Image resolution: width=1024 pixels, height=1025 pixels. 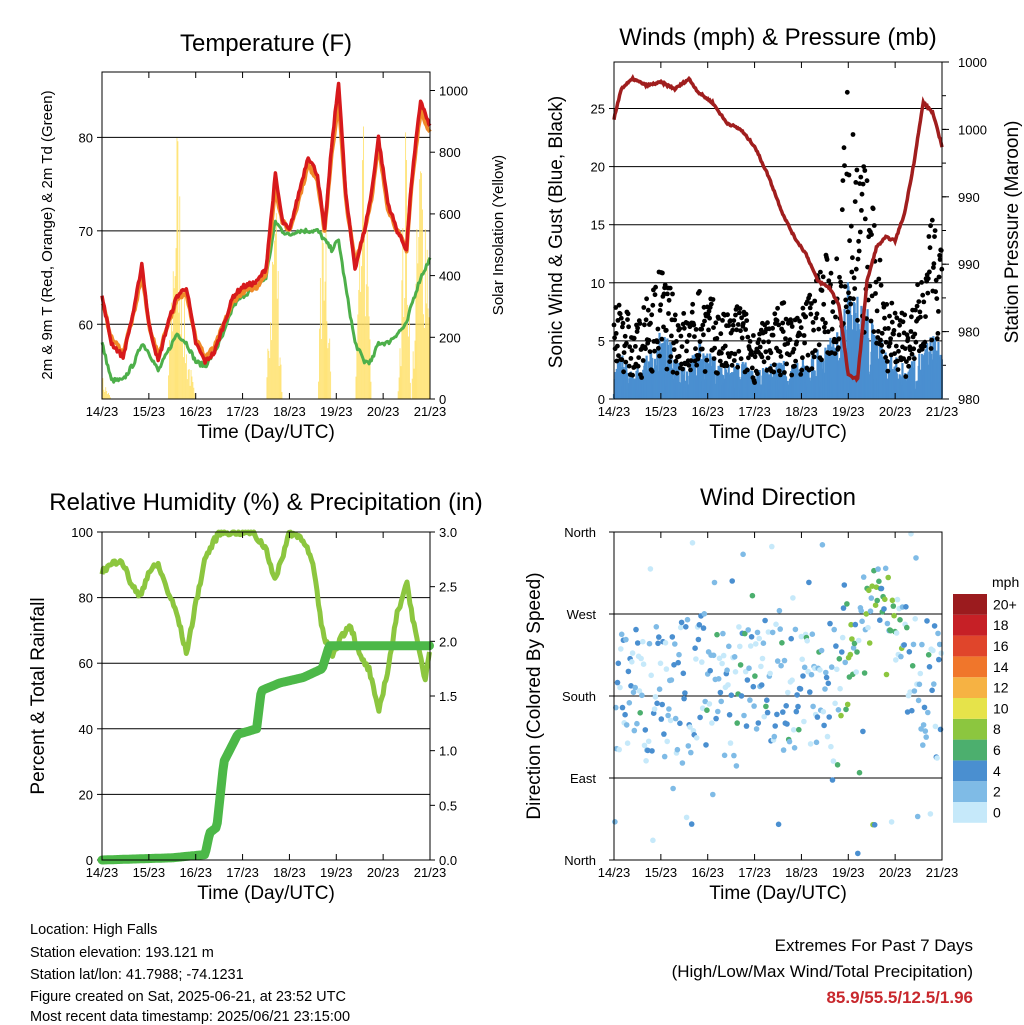 What do you see at coordinates (86, 729) in the screenshot?
I see `y-tick-label: 40` at bounding box center [86, 729].